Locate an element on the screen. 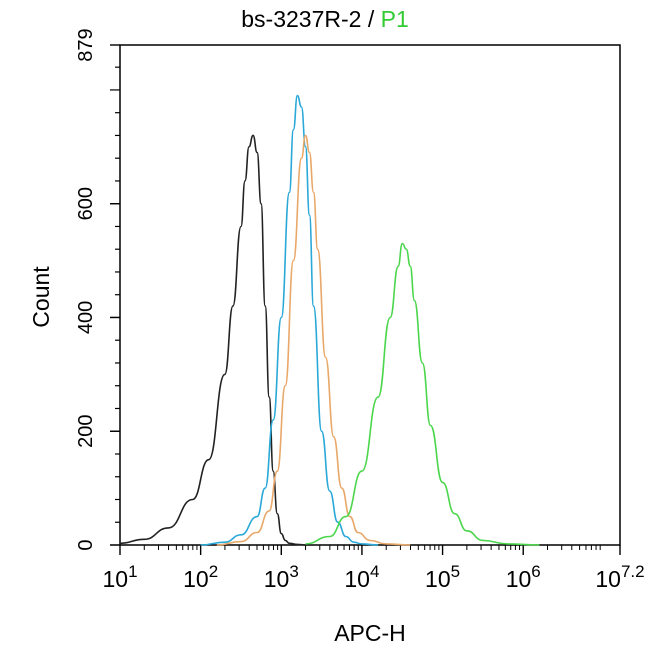 This screenshot has width=650, height=663. x-tick-label: 10¹ is located at coordinates (119, 577).